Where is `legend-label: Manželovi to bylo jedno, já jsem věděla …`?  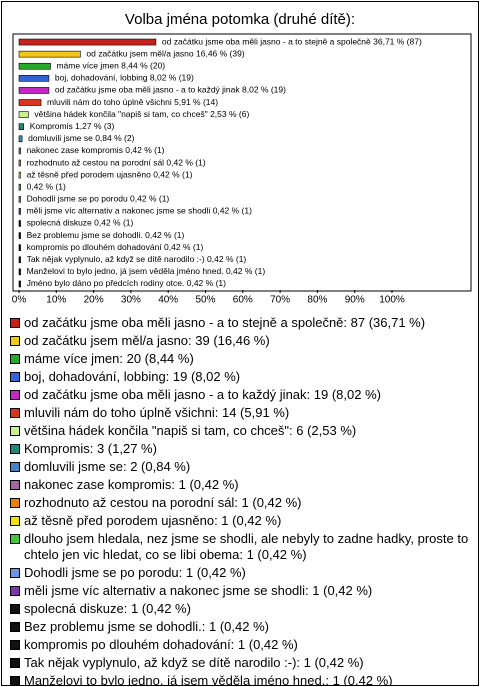
legend-label: Manželovi to bylo jedno, já jsem věděla … is located at coordinates (208, 679).